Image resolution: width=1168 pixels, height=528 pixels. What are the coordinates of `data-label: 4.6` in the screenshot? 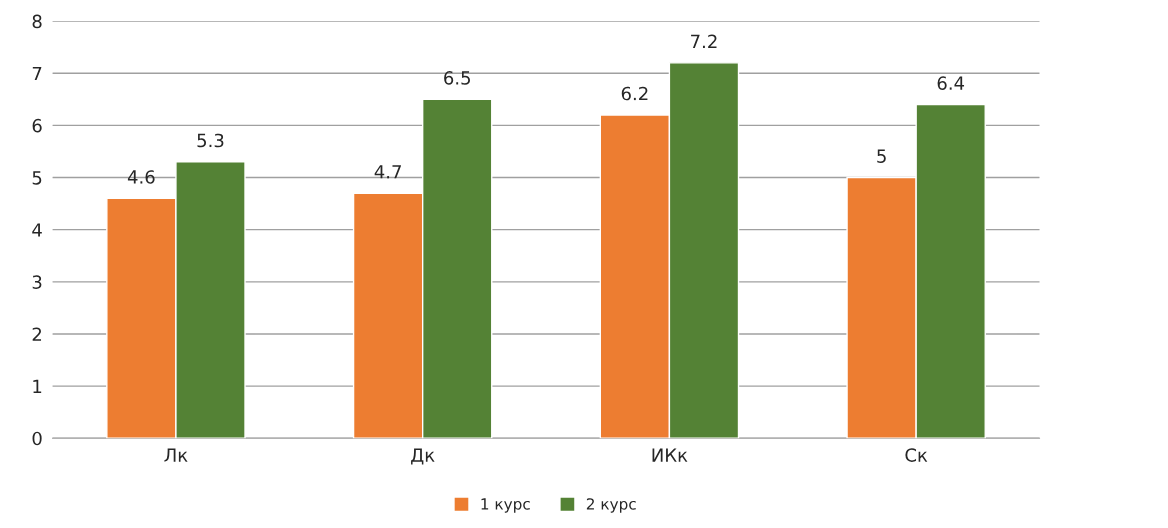 It's located at (141, 177).